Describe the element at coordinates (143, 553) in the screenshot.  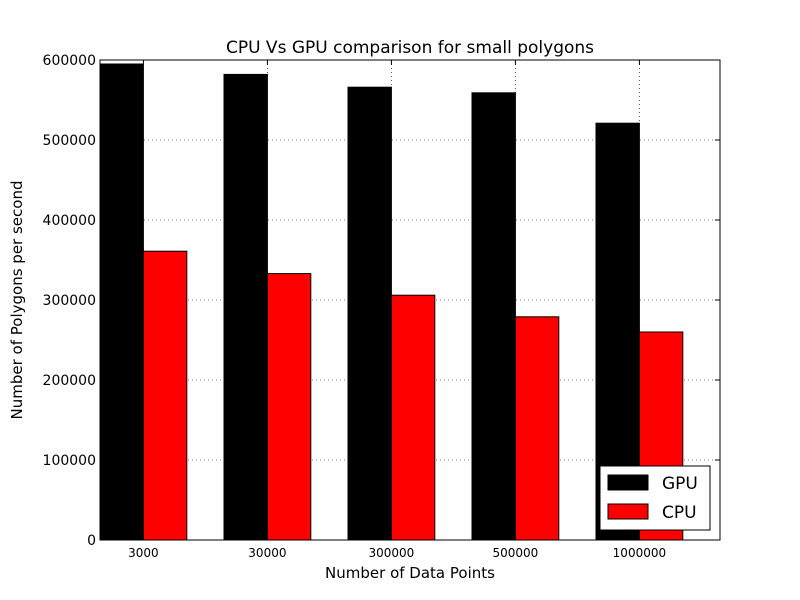
I see `x-tick-label: 3000` at that location.